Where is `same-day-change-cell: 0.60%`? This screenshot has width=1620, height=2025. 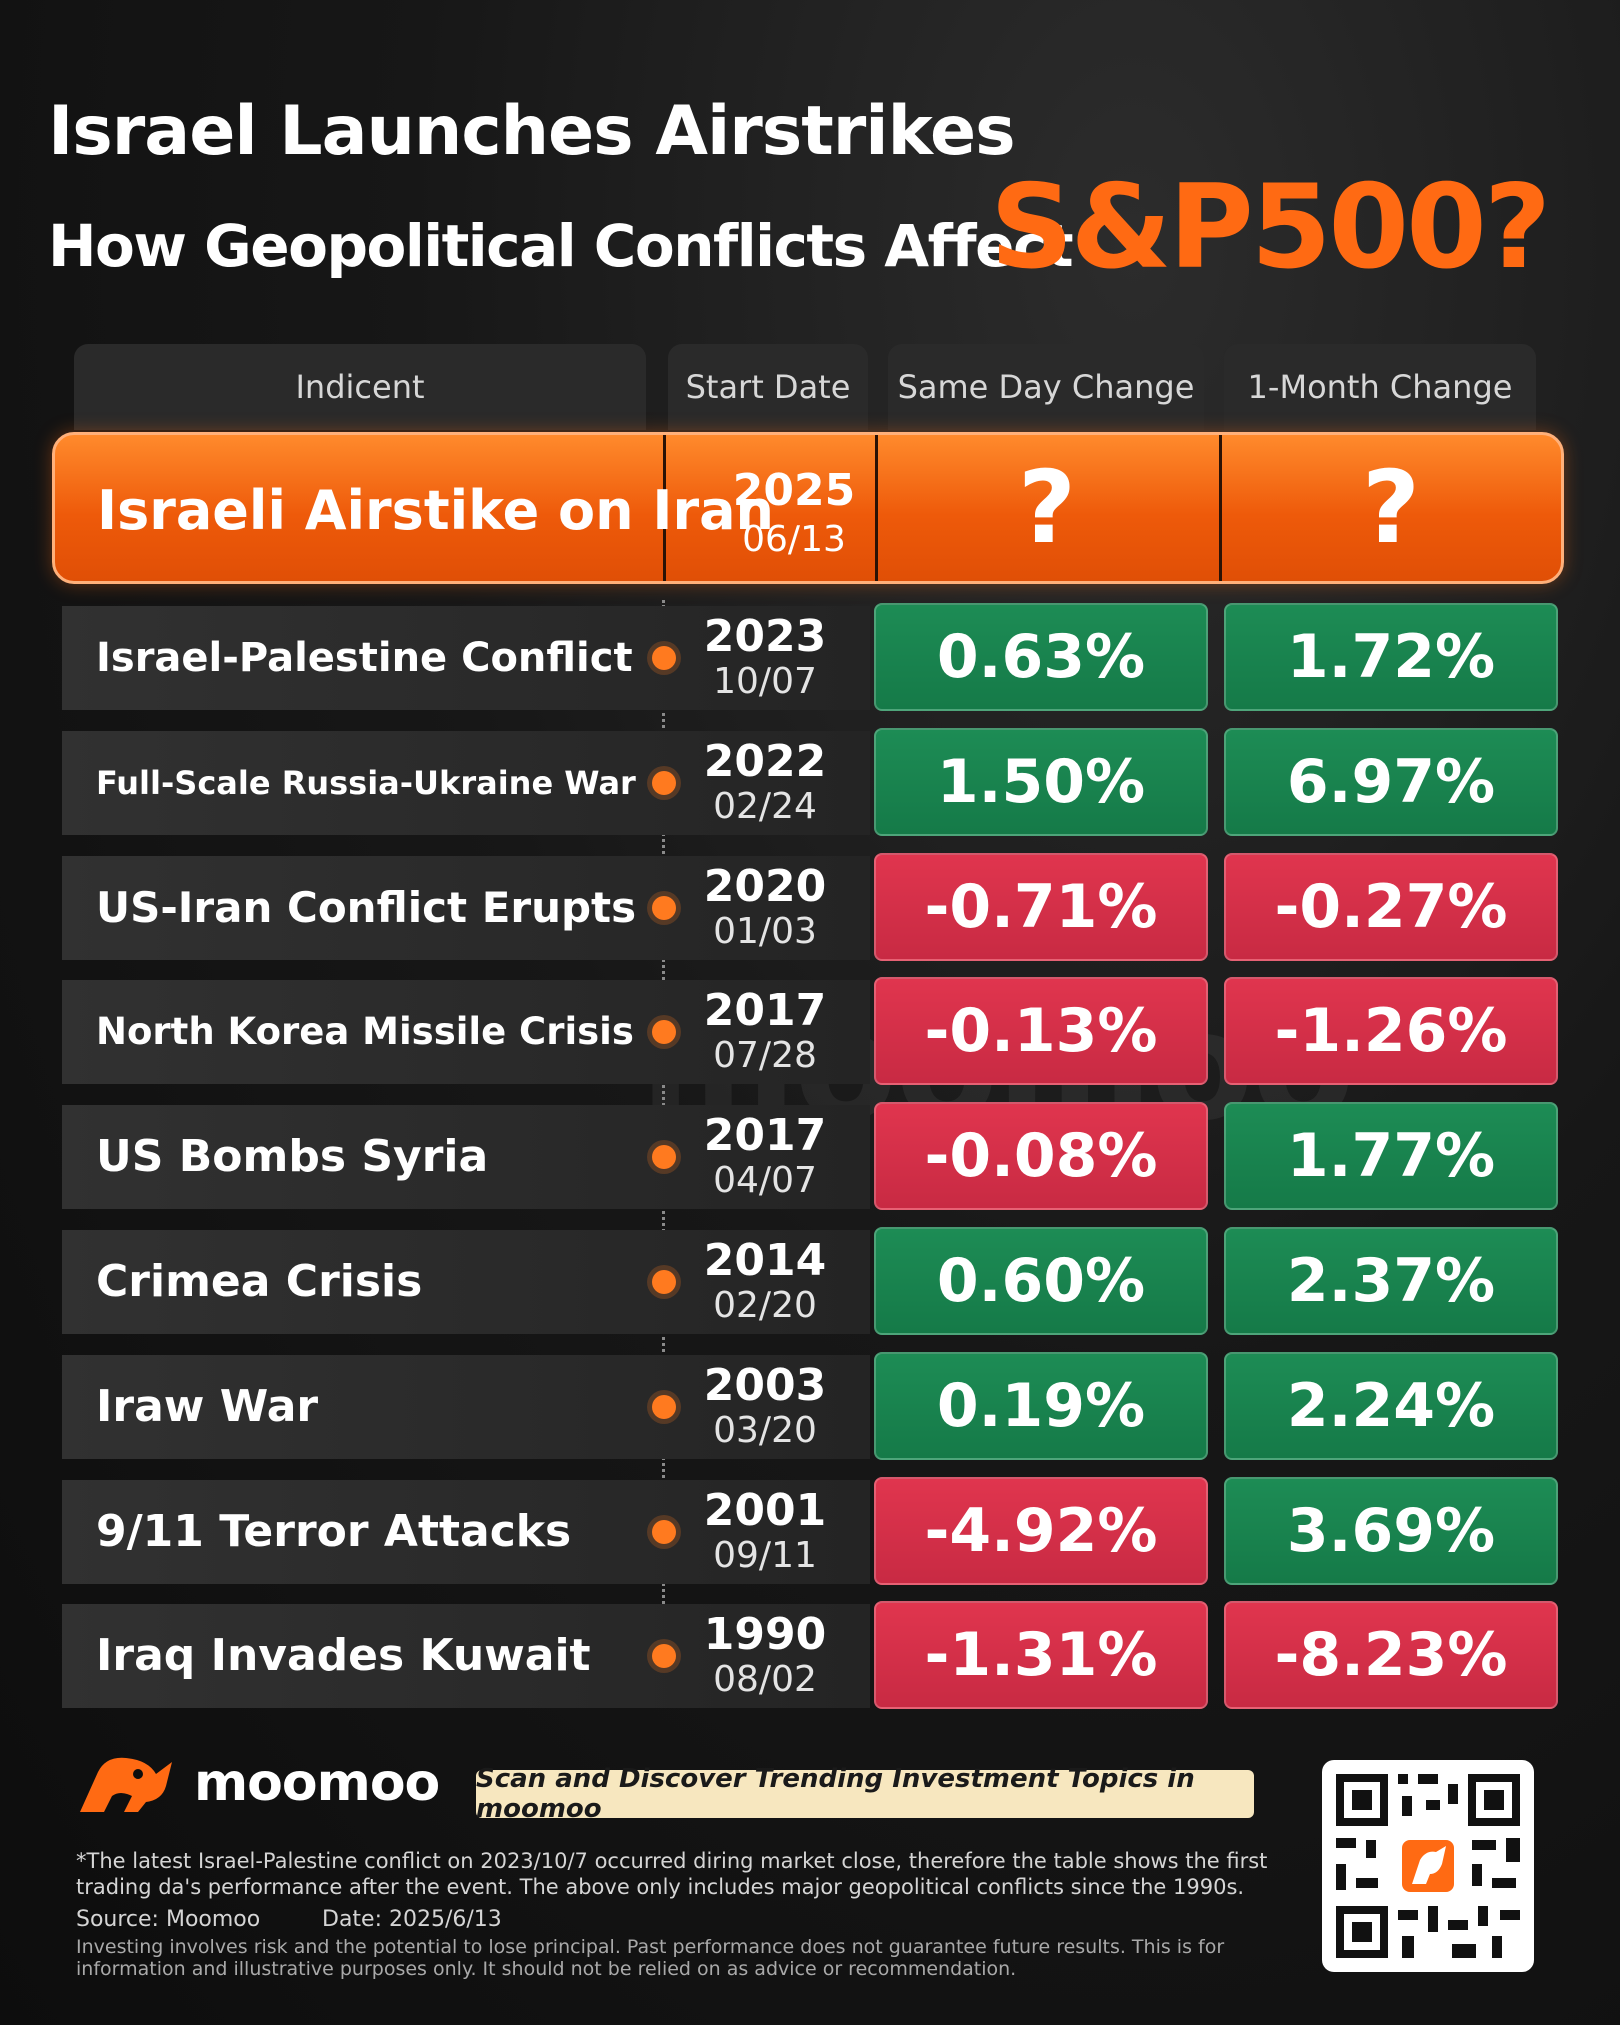 same-day-change-cell: 0.60% is located at coordinates (1041, 1281).